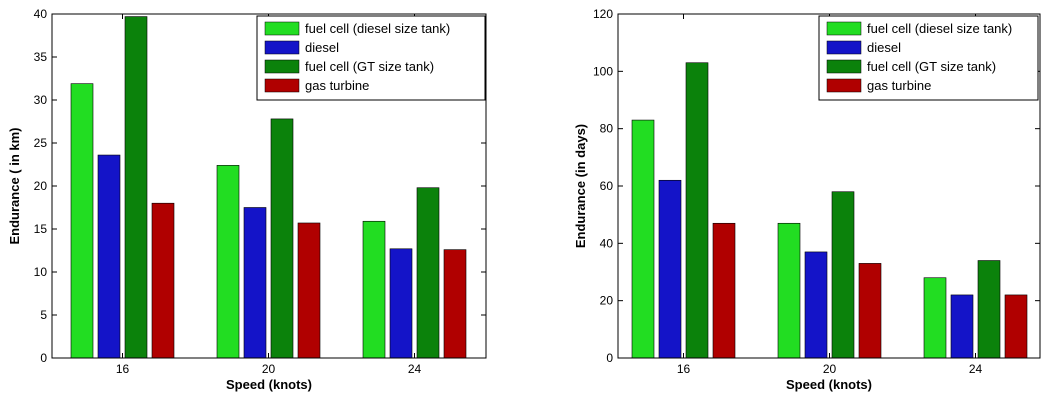 The height and width of the screenshot is (394, 1041). I want to click on y-tick-label: 35, so click(41, 57).